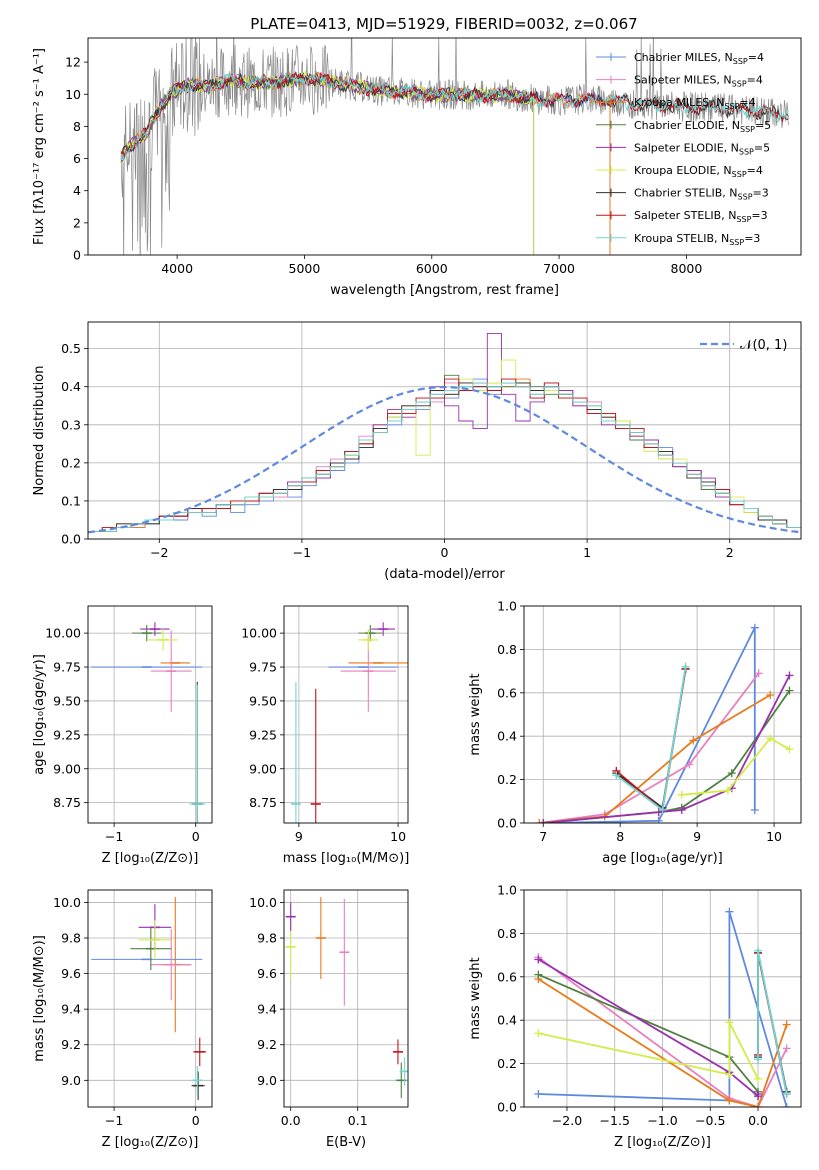  I want to click on legend-label: 𝒩(0, 1), so click(763, 345).